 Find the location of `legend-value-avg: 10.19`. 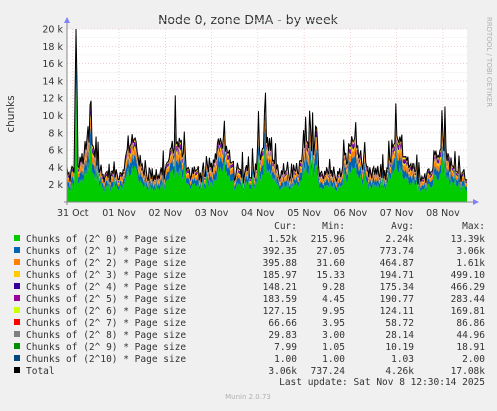

legend-value-avg: 10.19 is located at coordinates (399, 347).